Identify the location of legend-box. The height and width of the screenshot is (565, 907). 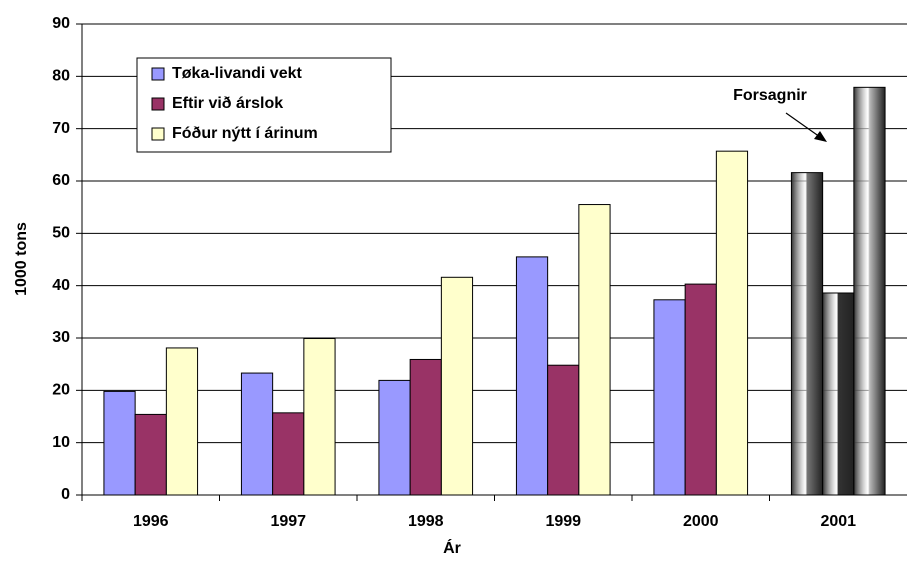
(264, 105).